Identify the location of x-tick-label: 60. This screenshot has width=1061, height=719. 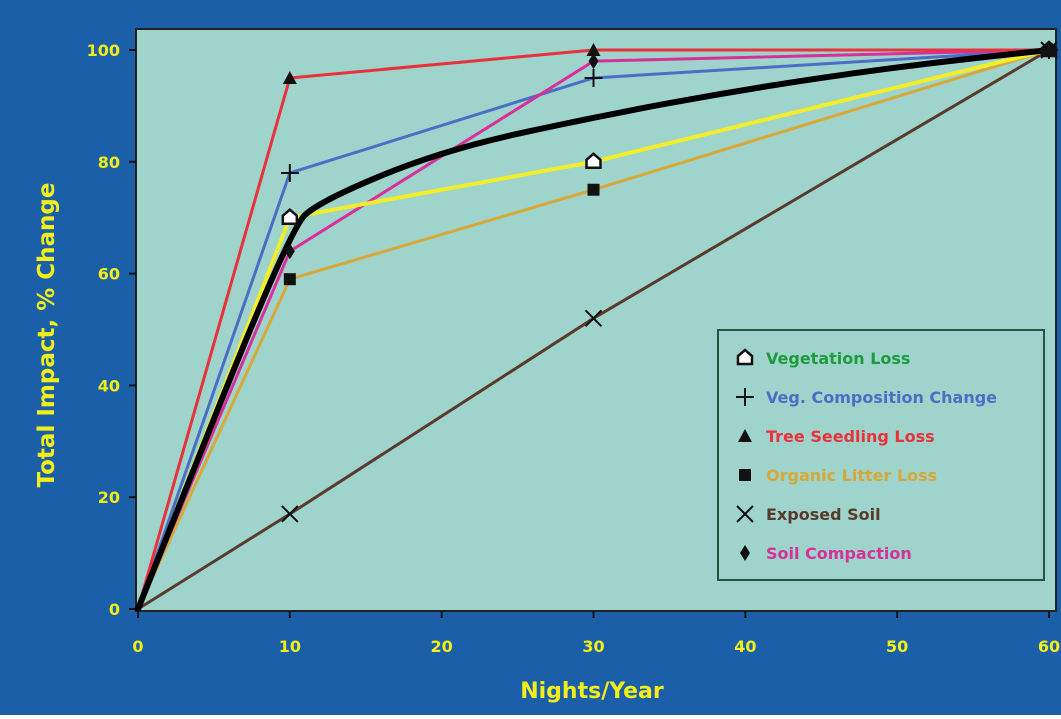
(1049, 646).